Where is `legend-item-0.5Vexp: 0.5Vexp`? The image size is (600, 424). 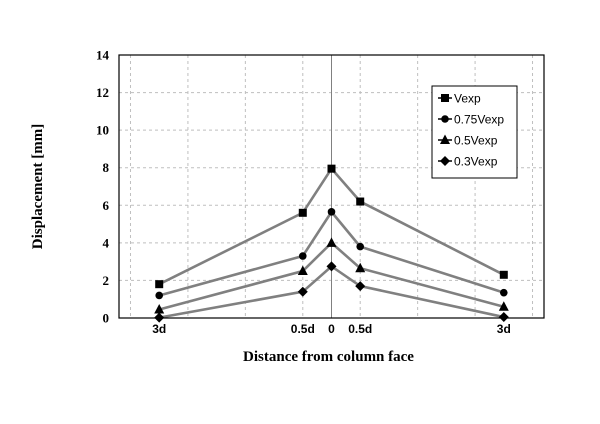
legend-item-0.5Vexp: 0.5Vexp is located at coordinates (468, 141).